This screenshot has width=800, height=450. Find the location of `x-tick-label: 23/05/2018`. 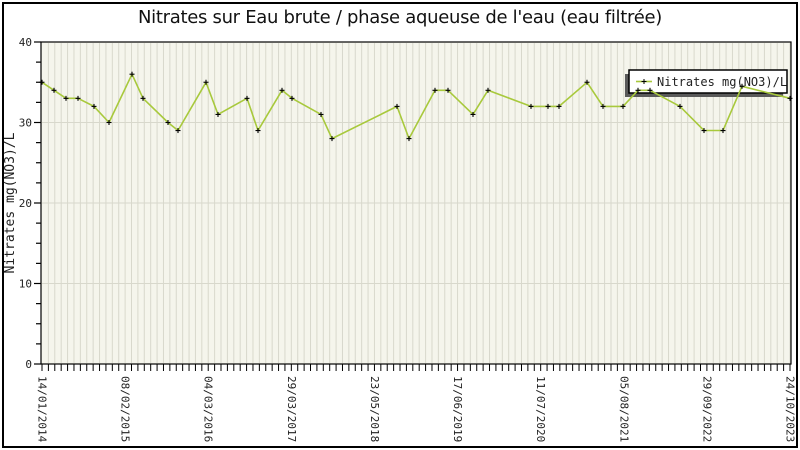

x-tick-label: 23/05/2018 is located at coordinates (374, 409).